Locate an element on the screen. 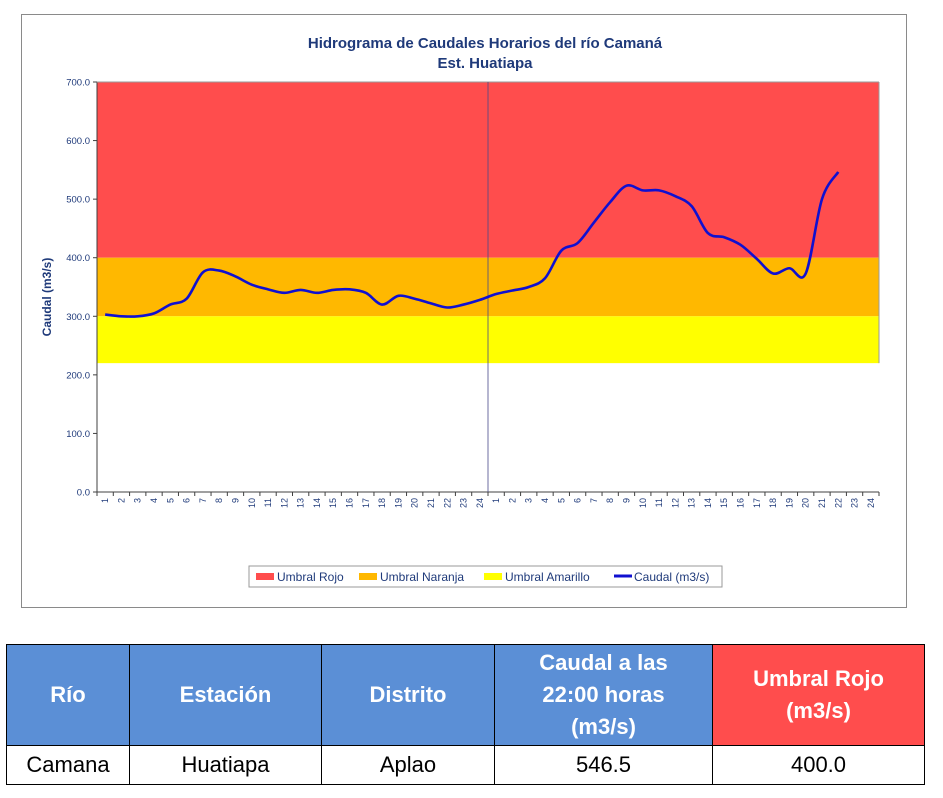  y-tick-label-4: 400.0 is located at coordinates (78, 258).